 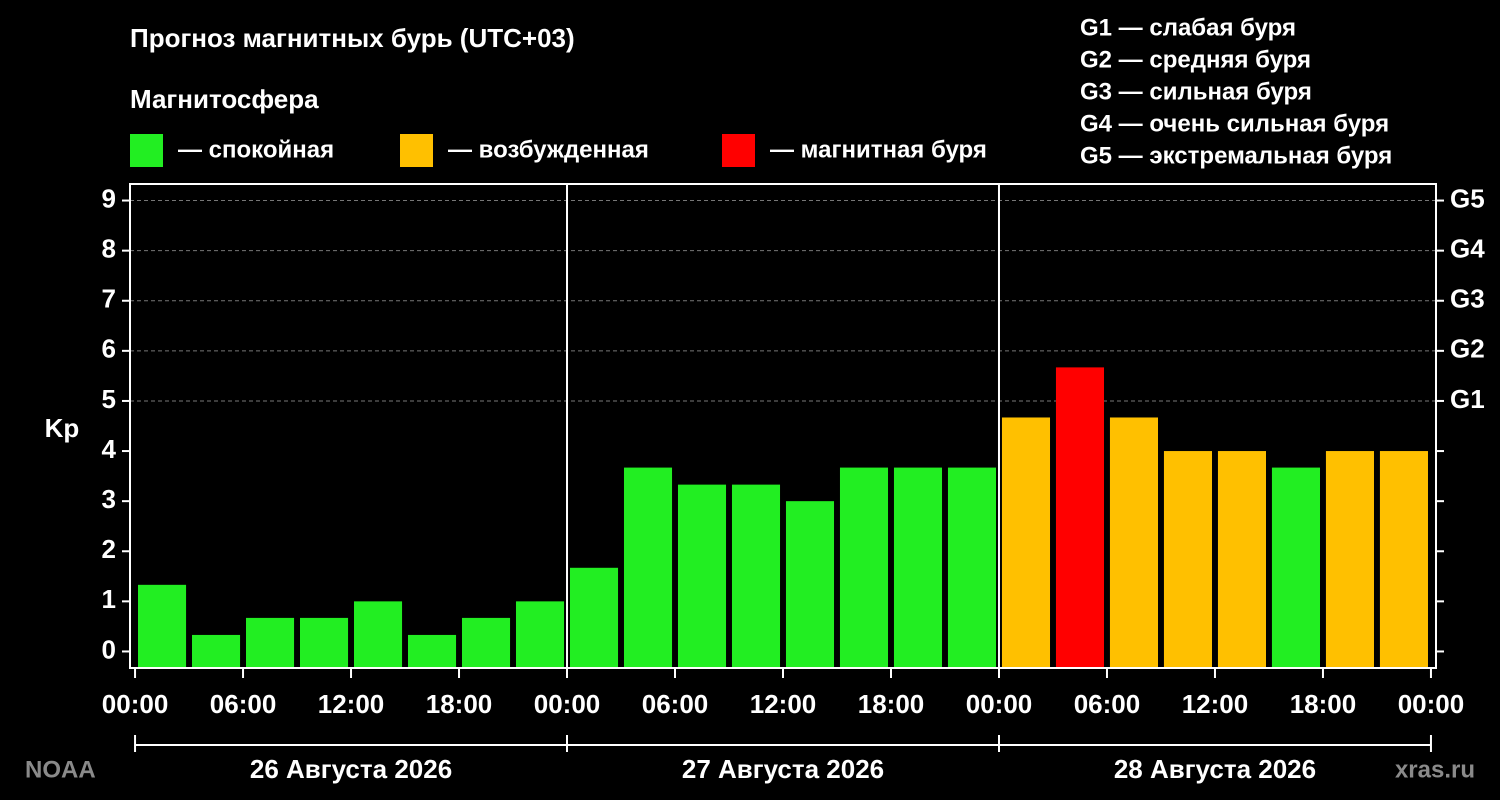 What do you see at coordinates (783, 769) in the screenshot?
I see `group-label: 27 Августа 2026` at bounding box center [783, 769].